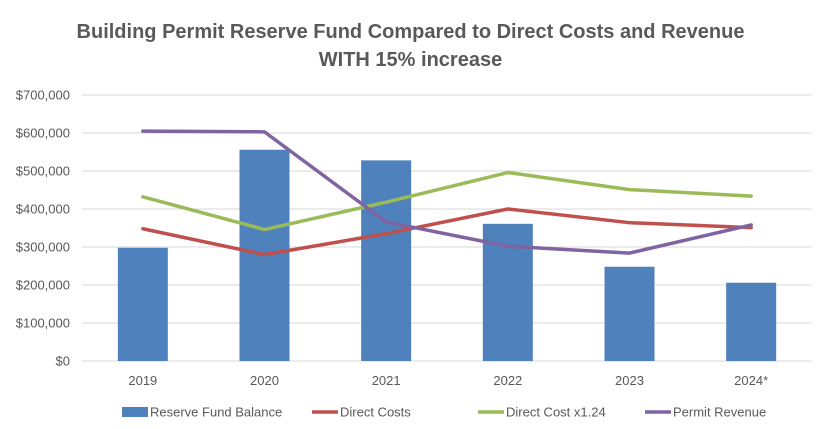 The width and height of the screenshot is (821, 429). I want to click on legend-label-direct-cost-x1-24: Direct Cost x1.24, so click(556, 412).